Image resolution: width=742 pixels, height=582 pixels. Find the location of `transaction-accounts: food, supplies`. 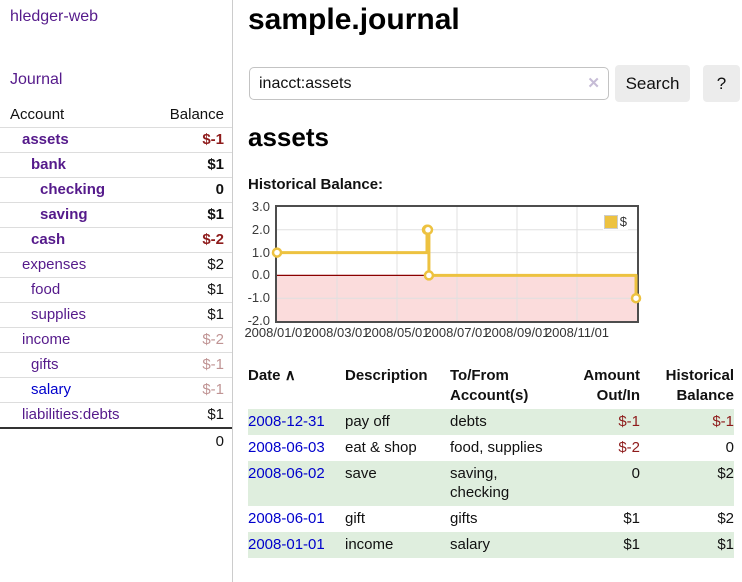

transaction-accounts: food, supplies is located at coordinates (496, 447).